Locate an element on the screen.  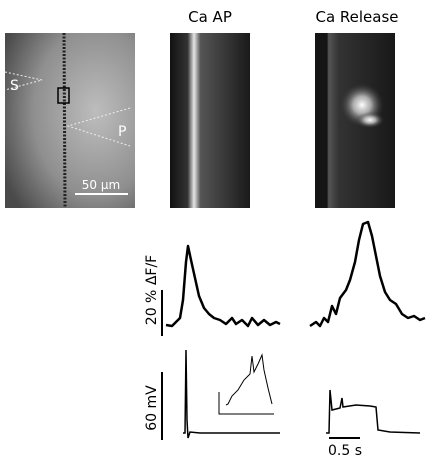
panel-title: Ca Release is located at coordinates (356, 17).